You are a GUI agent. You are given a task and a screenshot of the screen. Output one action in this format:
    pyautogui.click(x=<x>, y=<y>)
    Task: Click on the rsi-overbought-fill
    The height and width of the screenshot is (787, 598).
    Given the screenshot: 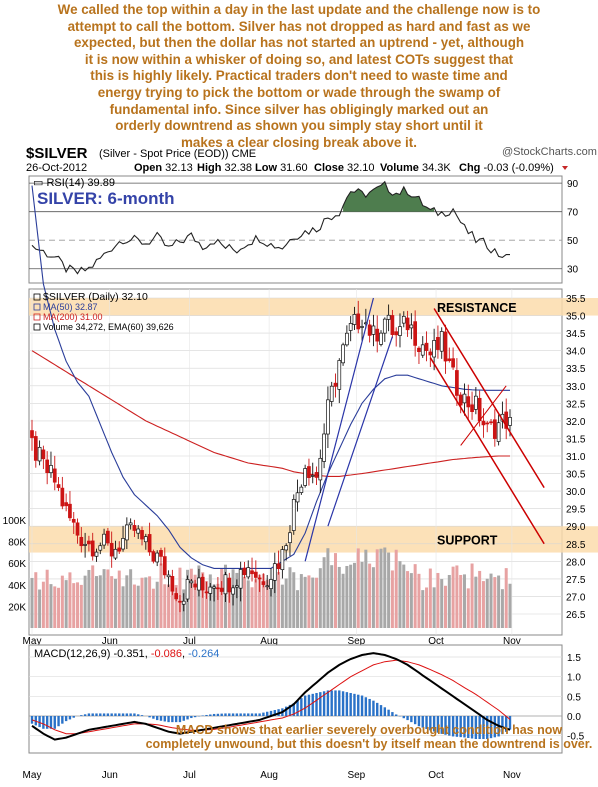 What is the action you would take?
    pyautogui.click(x=389, y=196)
    